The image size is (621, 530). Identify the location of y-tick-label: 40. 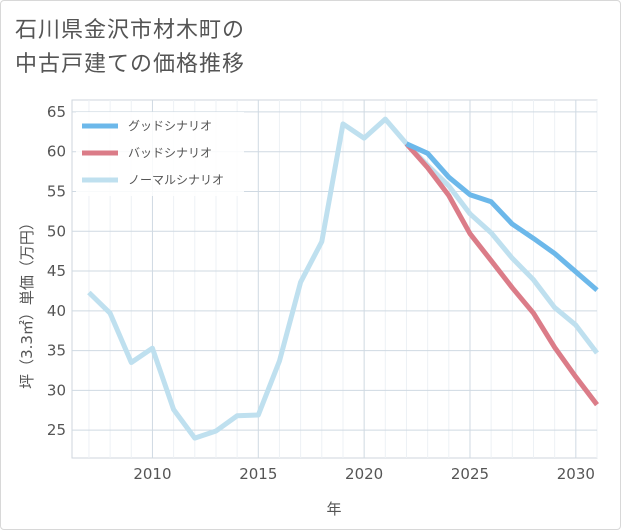
(56, 311).